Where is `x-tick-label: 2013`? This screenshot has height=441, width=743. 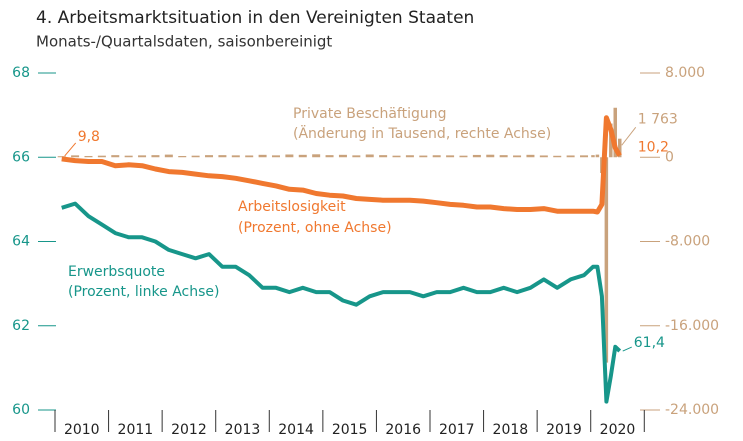
x-tick-label: 2013 is located at coordinates (243, 430).